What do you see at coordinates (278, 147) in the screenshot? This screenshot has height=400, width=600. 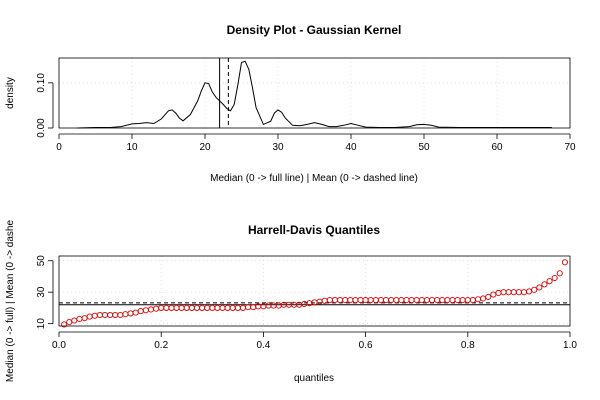 I see `x-tick-label: 30` at bounding box center [278, 147].